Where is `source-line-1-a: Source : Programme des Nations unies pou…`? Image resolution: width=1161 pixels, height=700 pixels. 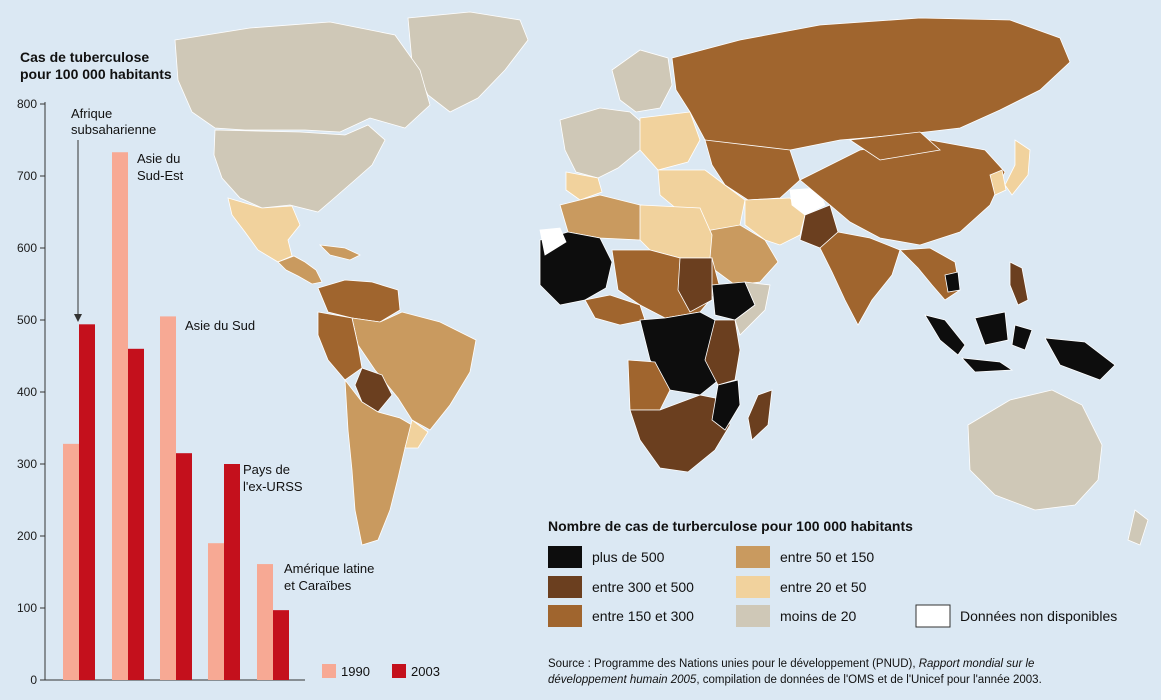
source-line-1-a: Source : Programme des Nations unies pou… is located at coordinates (733, 664).